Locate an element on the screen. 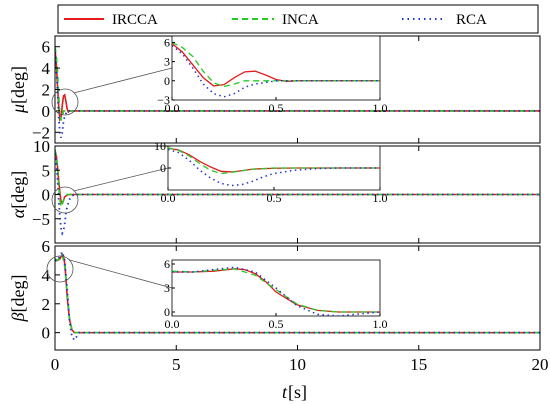  legend-label-inca: INCA is located at coordinates (300, 20).